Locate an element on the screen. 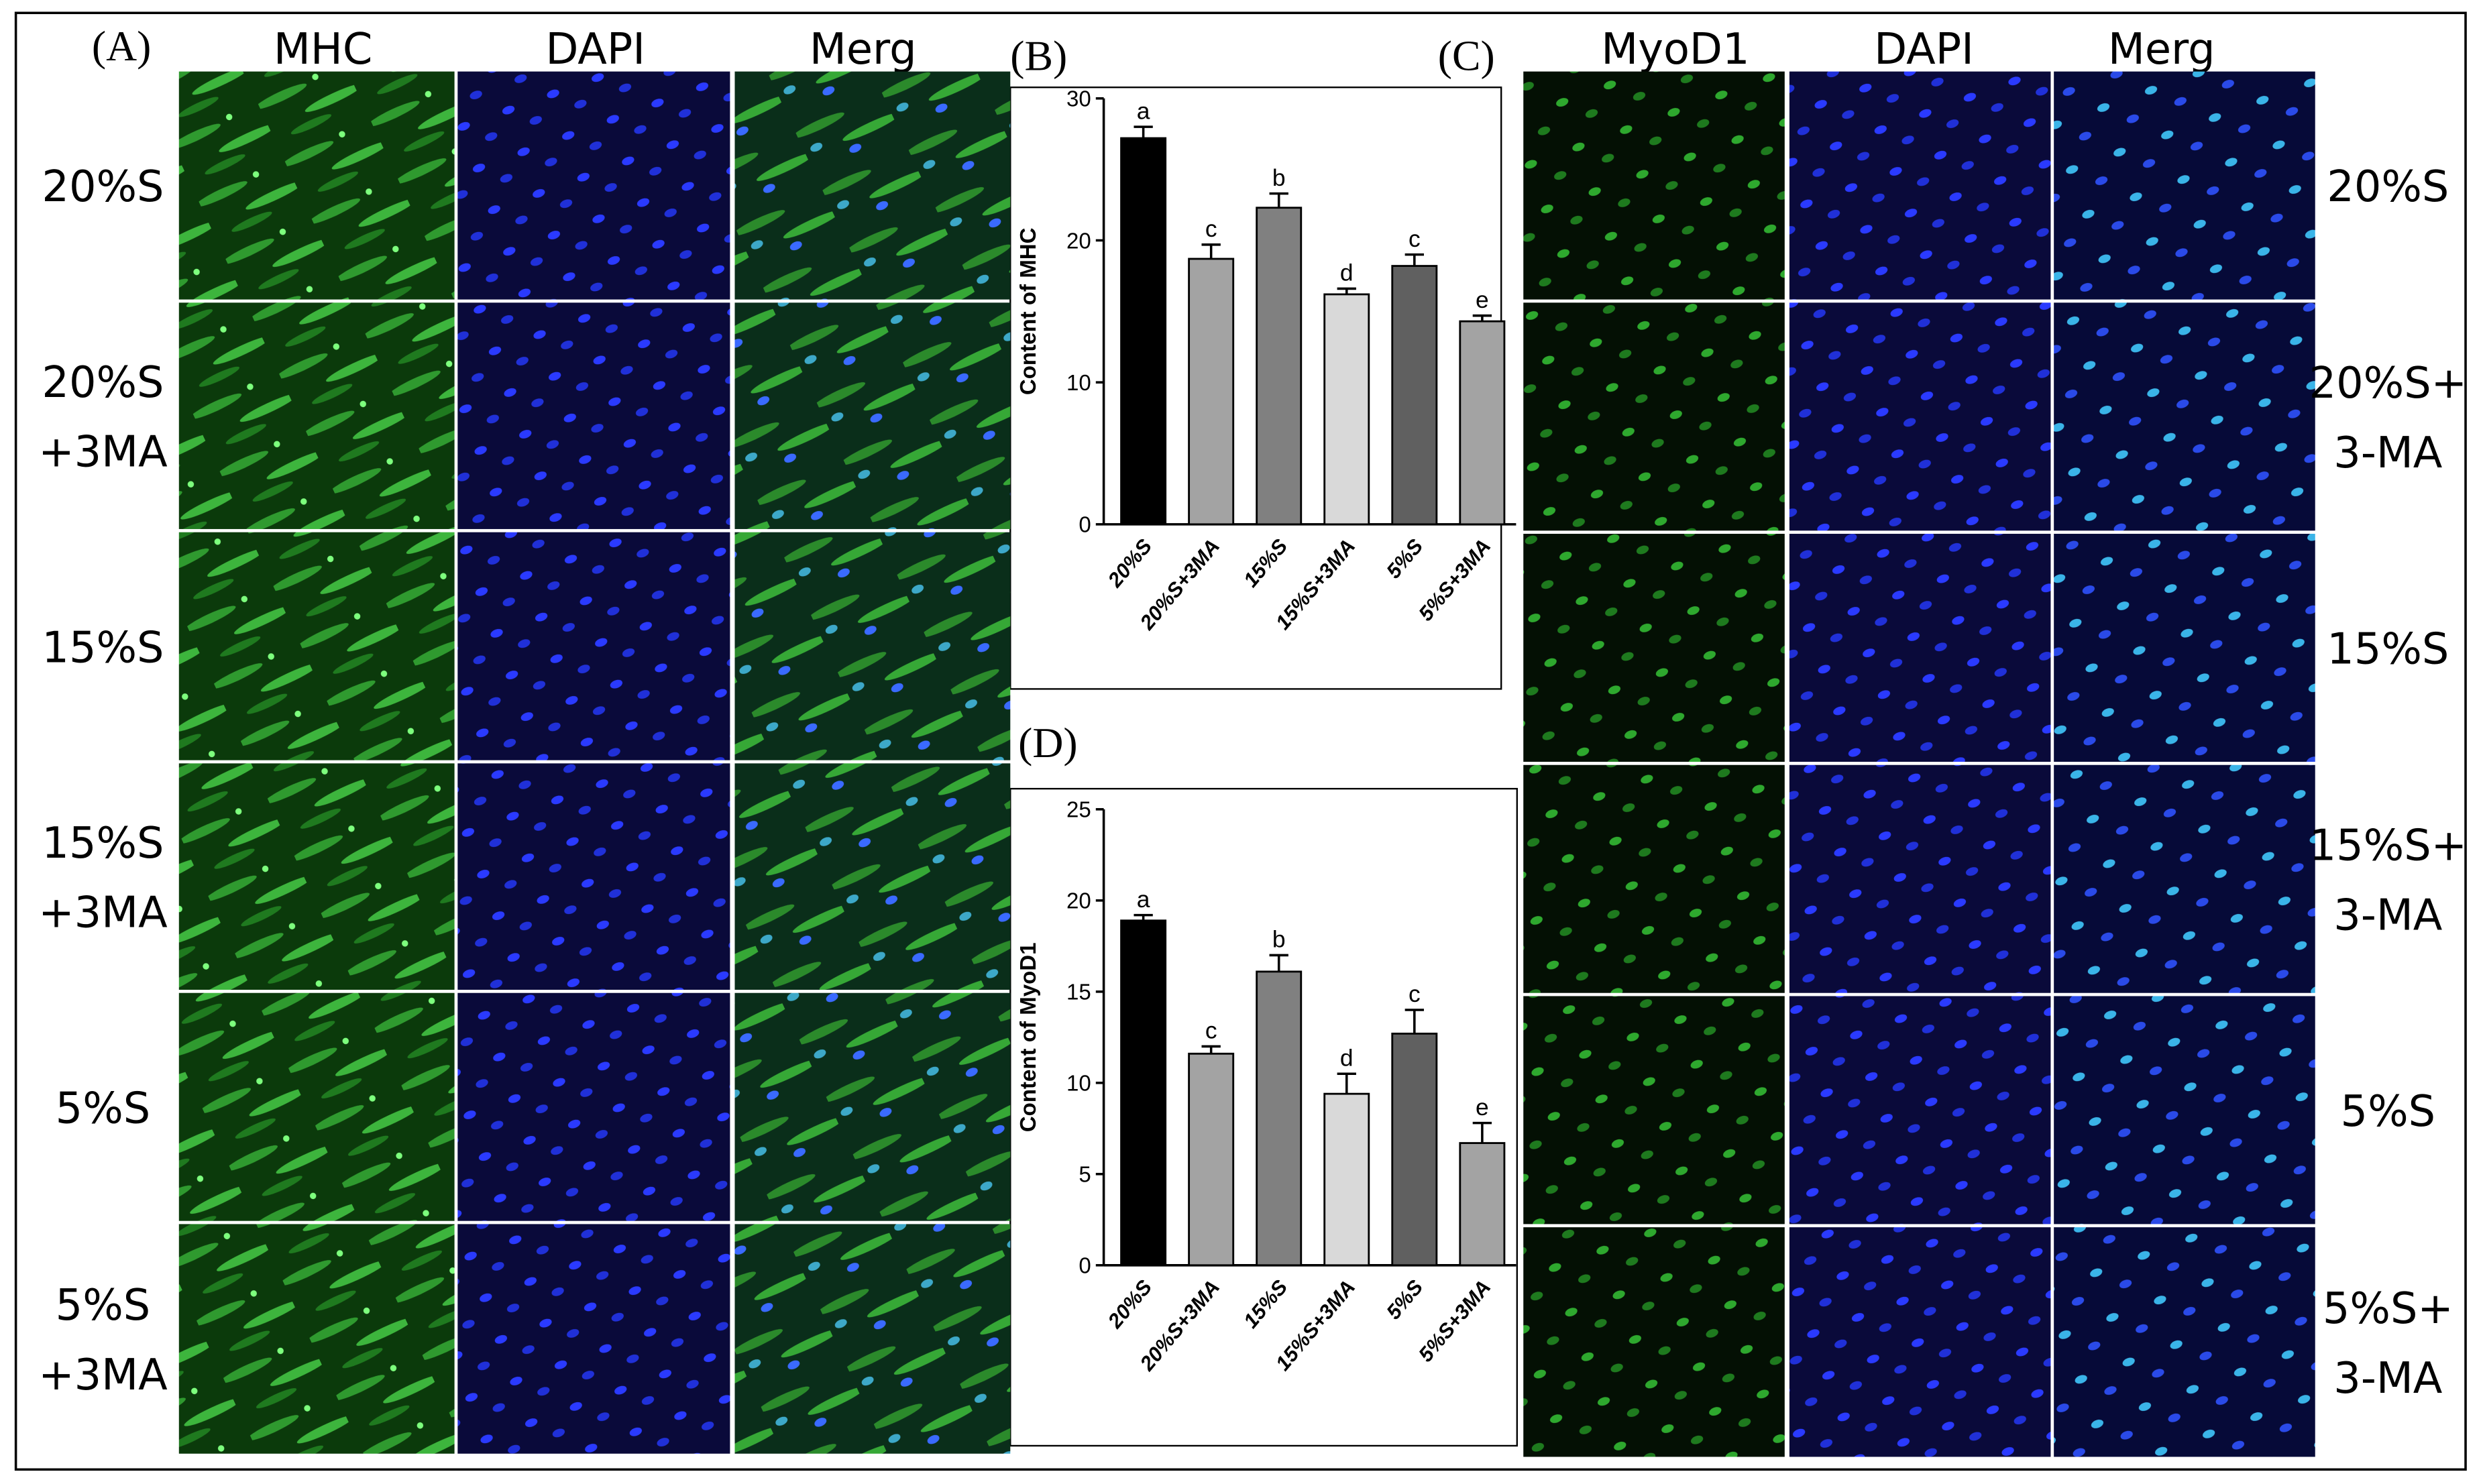  panel-label: (A) is located at coordinates (121, 46).